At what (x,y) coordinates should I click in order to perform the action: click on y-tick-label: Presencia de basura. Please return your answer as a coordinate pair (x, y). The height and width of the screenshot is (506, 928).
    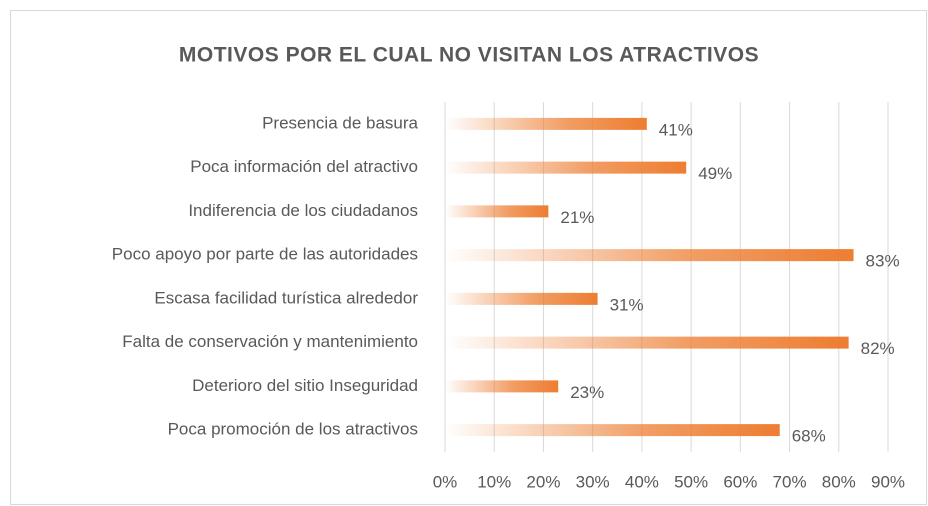
    Looking at the image, I should click on (340, 122).